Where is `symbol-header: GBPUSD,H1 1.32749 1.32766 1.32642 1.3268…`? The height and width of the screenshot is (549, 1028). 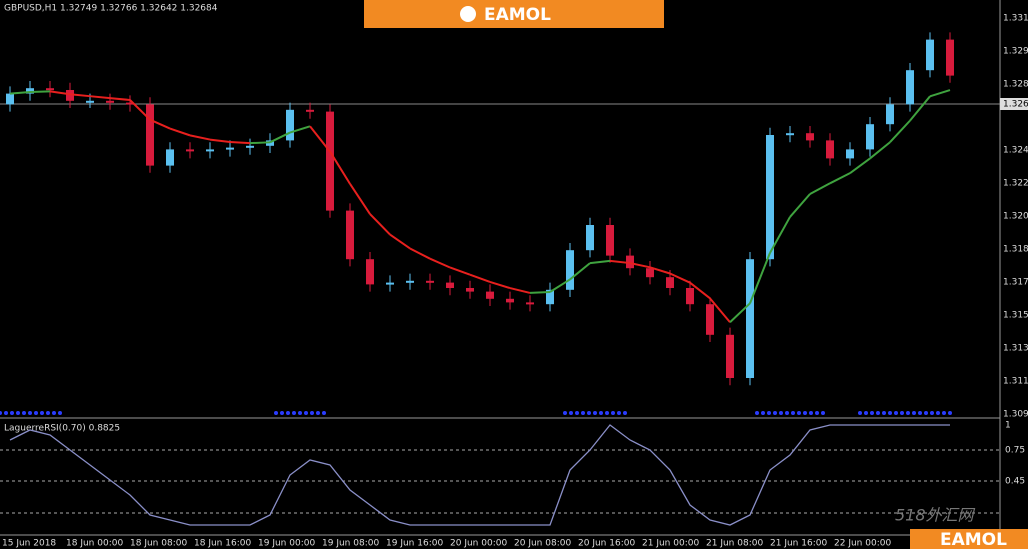
symbol-header: GBPUSD,H1 1.32749 1.32766 1.32642 1.3268… is located at coordinates (111, 9).